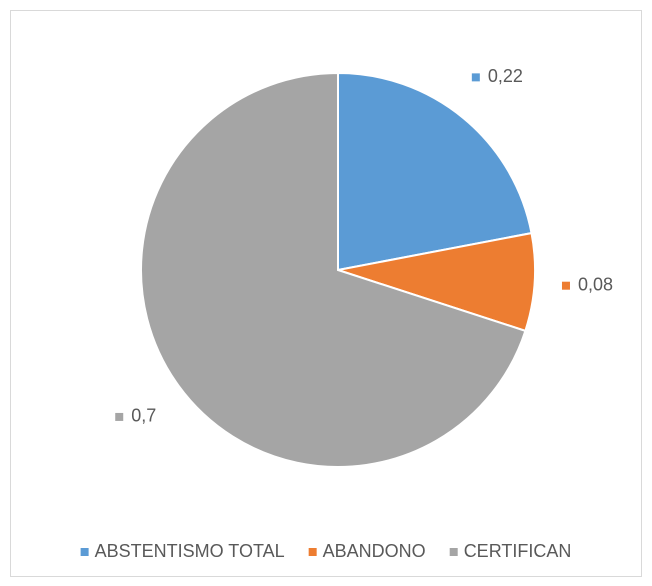 Image resolution: width=652 pixels, height=586 pixels. What do you see at coordinates (190, 551) in the screenshot?
I see `legend-label: ABSTENTISMO TOTAL` at bounding box center [190, 551].